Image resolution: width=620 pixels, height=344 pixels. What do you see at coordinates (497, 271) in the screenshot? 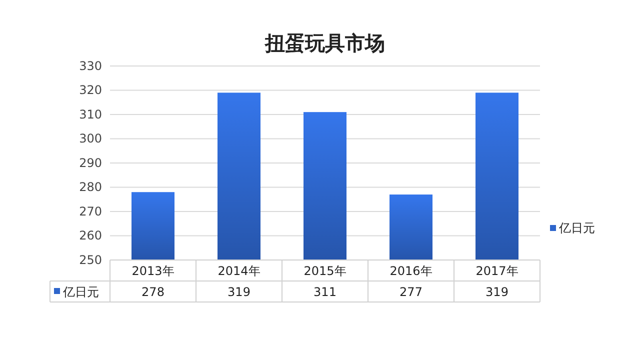
I see `x-tick-label: 2017年` at bounding box center [497, 271].